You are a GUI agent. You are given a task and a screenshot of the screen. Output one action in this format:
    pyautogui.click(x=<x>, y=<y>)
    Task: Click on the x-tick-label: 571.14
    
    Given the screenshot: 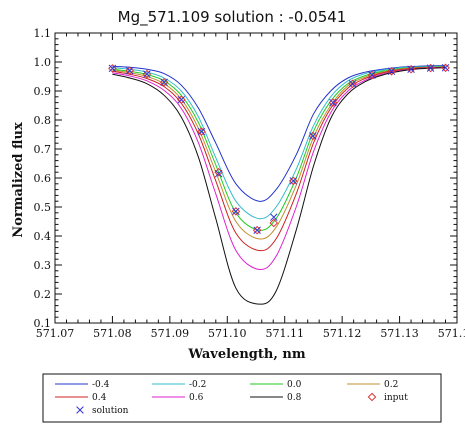 What is the action you would take?
    pyautogui.click(x=451, y=333)
    